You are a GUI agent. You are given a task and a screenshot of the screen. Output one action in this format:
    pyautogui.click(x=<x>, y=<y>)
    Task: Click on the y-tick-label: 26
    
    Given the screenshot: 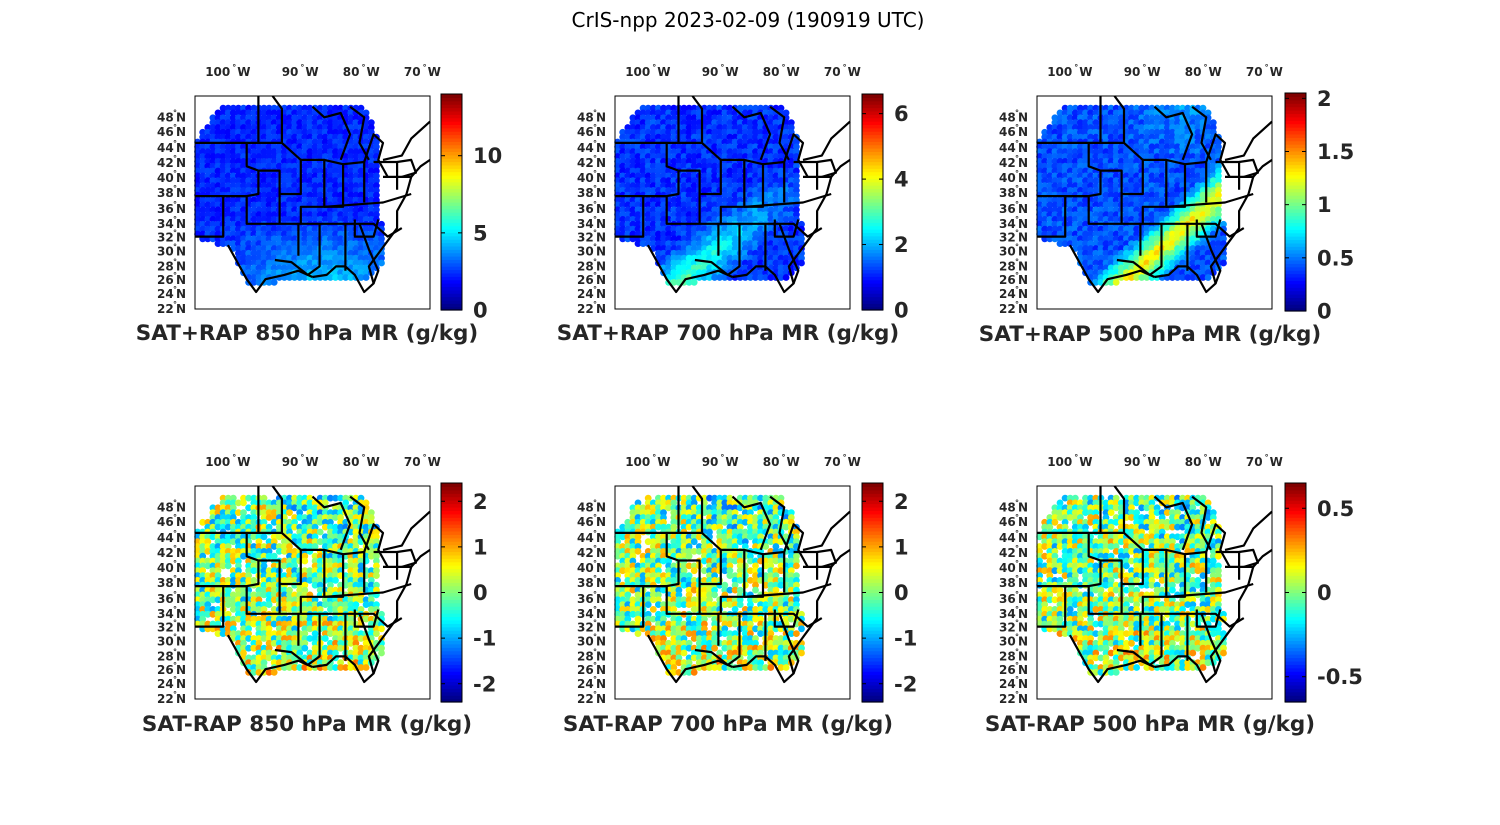 What is the action you would take?
    pyautogui.click(x=585, y=280)
    